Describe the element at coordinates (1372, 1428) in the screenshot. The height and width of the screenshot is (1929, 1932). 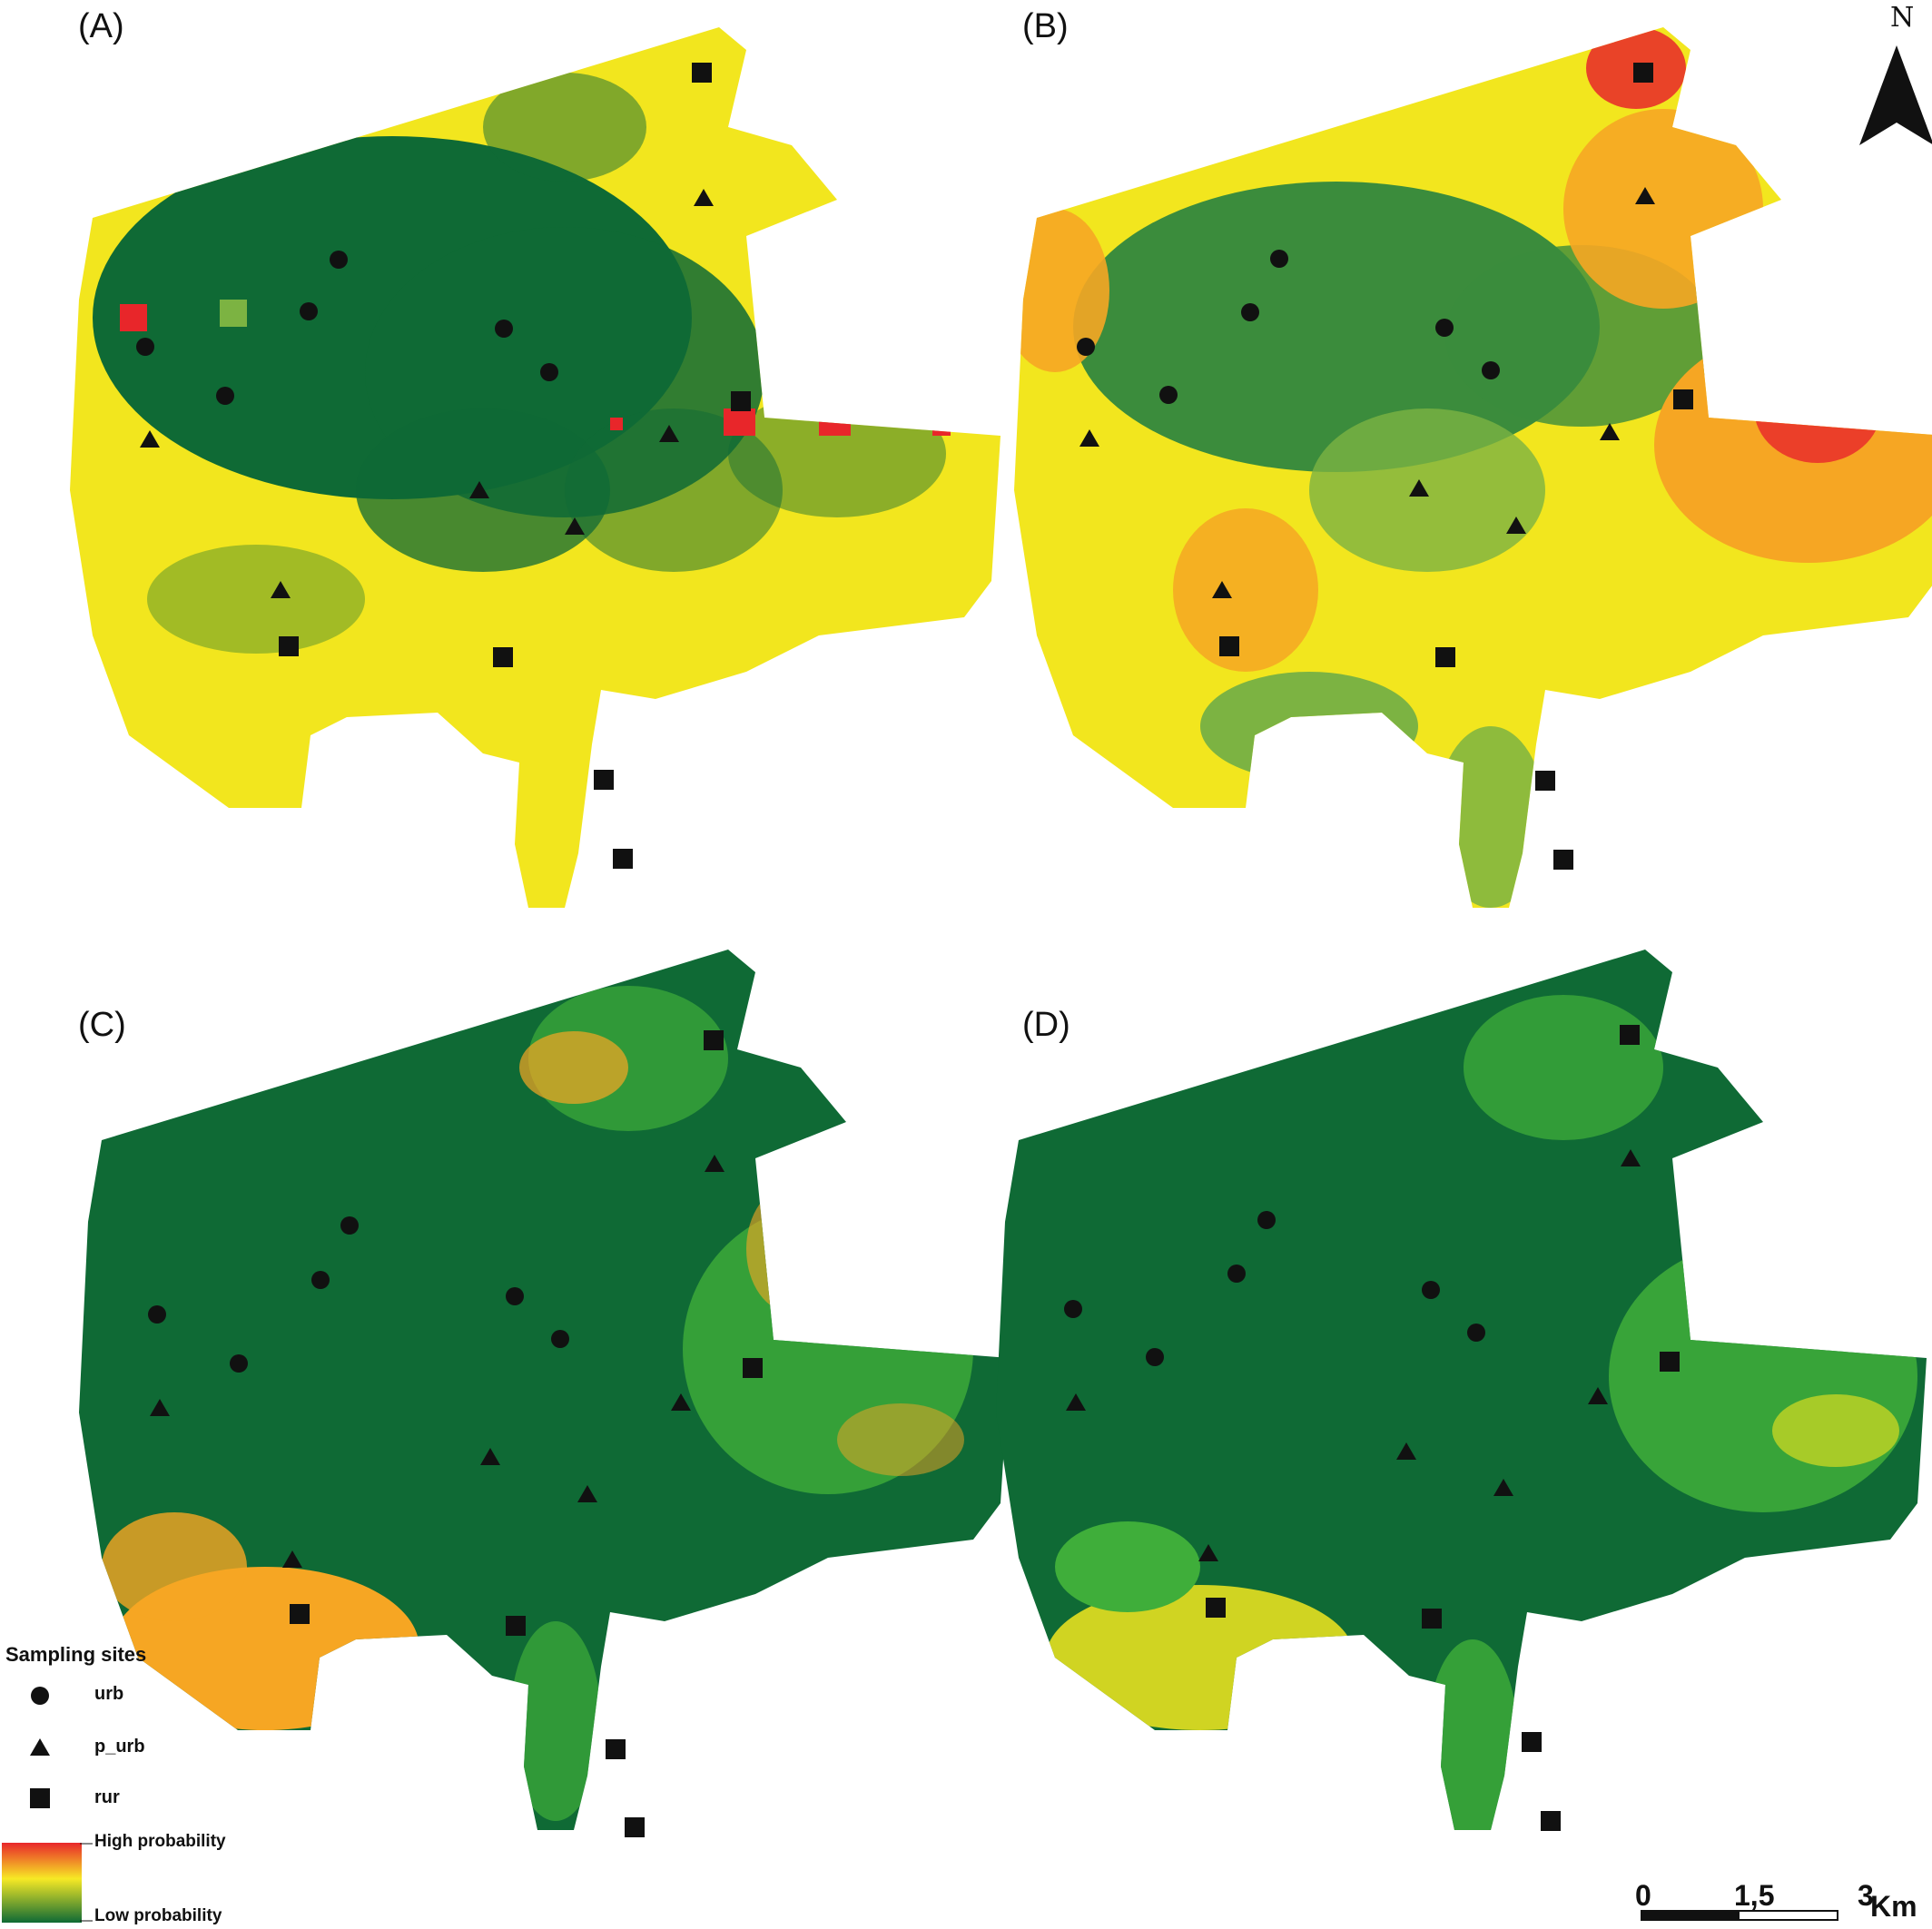
I see `site-markers-panel-d` at that location.